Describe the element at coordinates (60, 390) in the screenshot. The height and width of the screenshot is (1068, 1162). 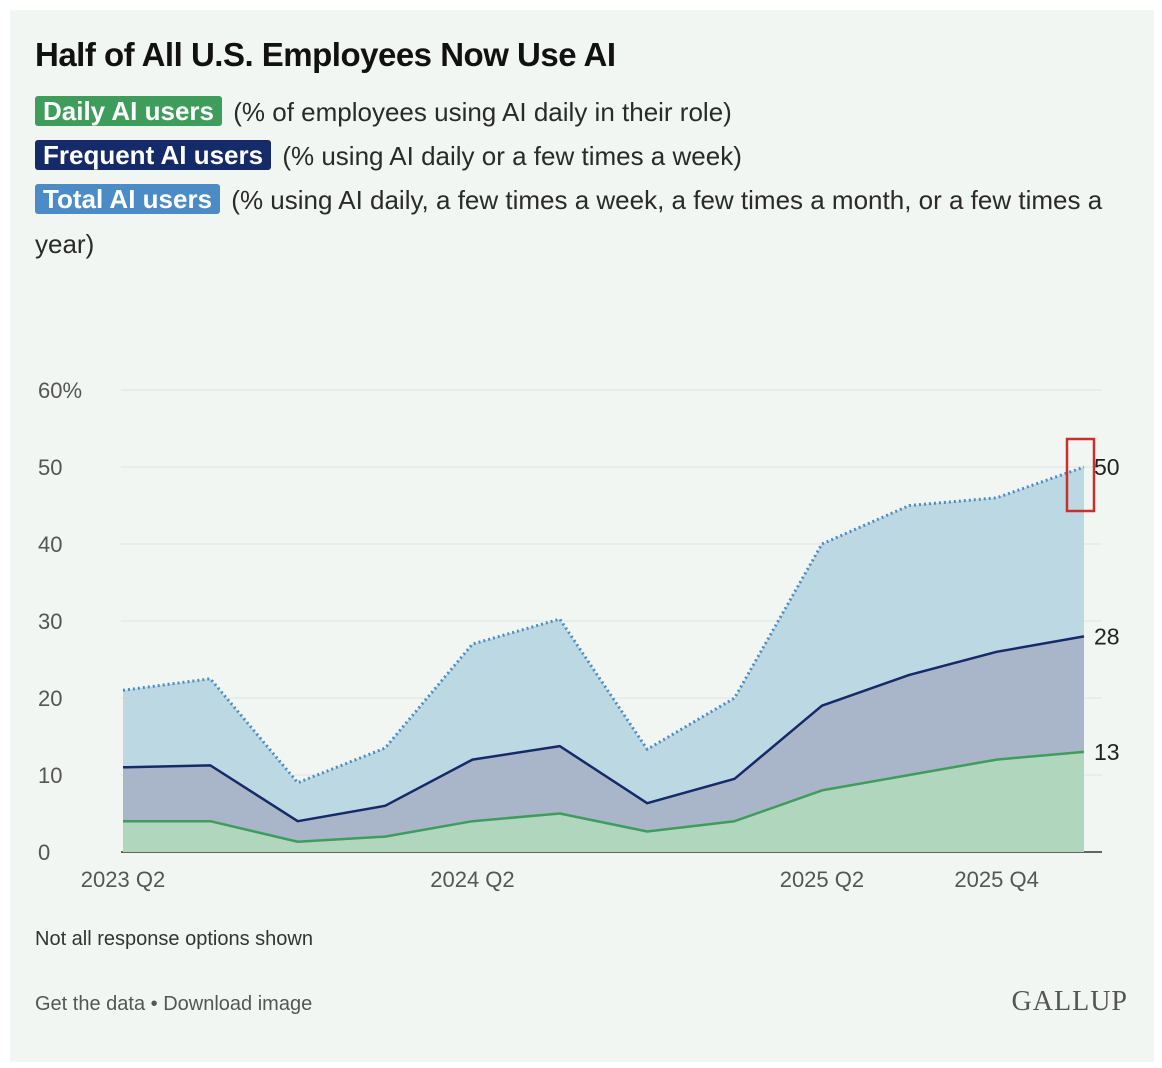
I see `y-tick-label: 60%` at that location.